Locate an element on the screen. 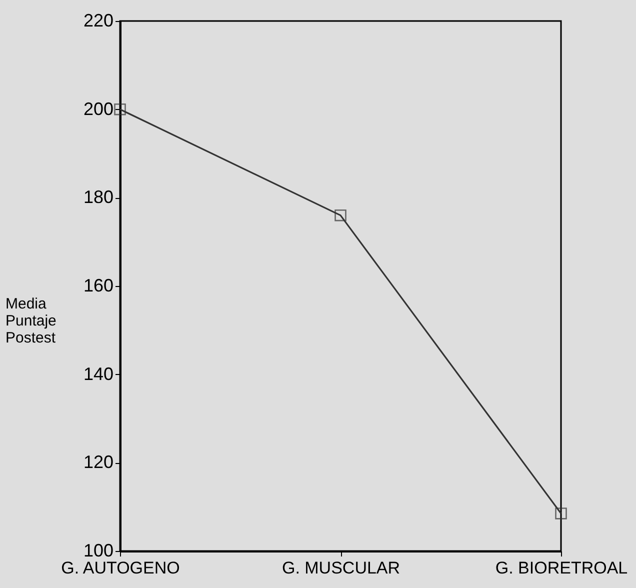 The height and width of the screenshot is (588, 636). x-tick-label: G. AUTOGENO is located at coordinates (120, 568).